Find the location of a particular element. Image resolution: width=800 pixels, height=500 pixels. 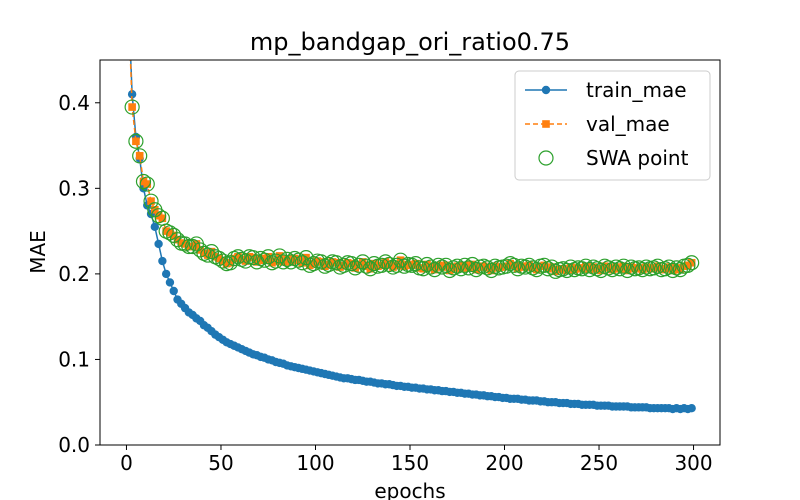

x-tick-label: 0 is located at coordinates (126, 463).